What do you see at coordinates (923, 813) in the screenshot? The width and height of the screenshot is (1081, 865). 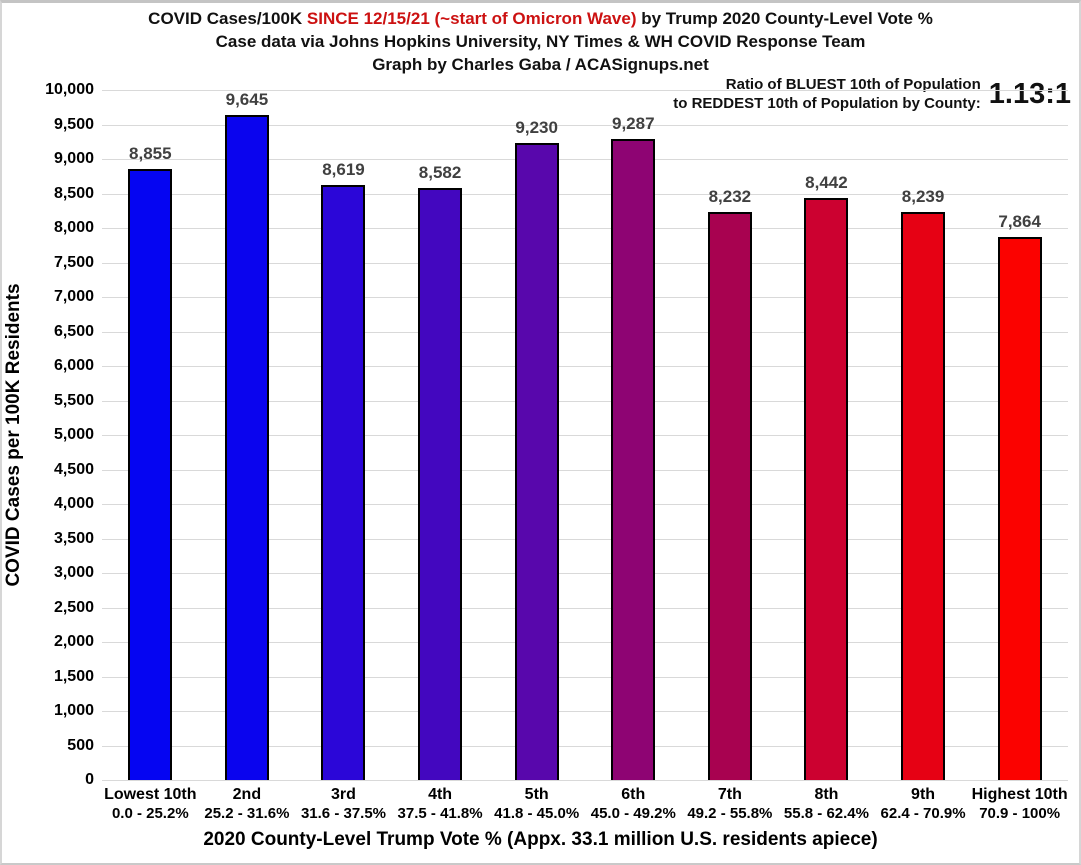 I see `x-tick-range-label: 62.4 - 70.9%` at bounding box center [923, 813].